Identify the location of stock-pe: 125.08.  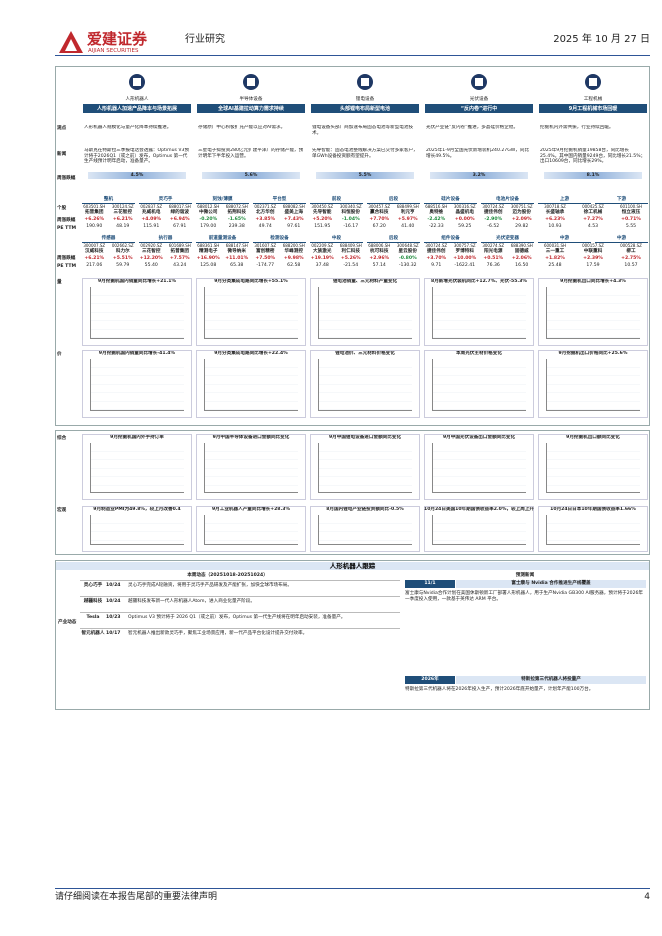
(208, 265).